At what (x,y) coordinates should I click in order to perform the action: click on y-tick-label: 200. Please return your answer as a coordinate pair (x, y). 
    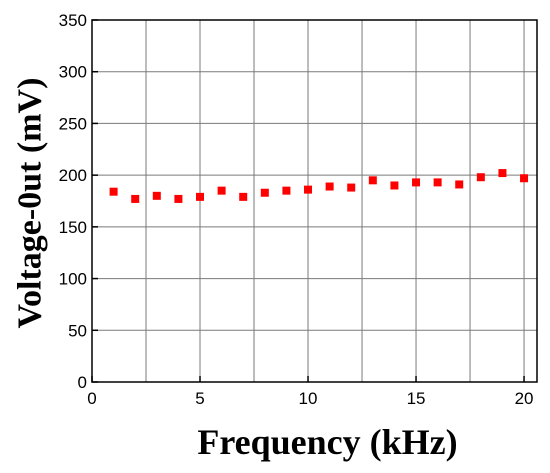
    Looking at the image, I should click on (73, 175).